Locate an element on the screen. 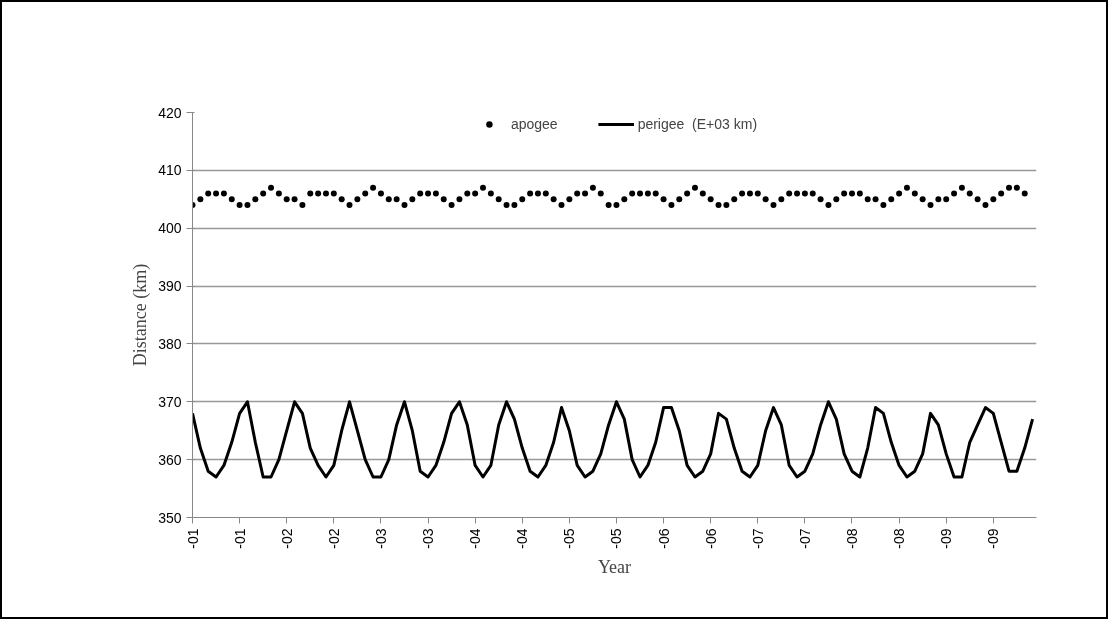 The height and width of the screenshot is (636, 1118). legend-label: apogee is located at coordinates (534, 124).